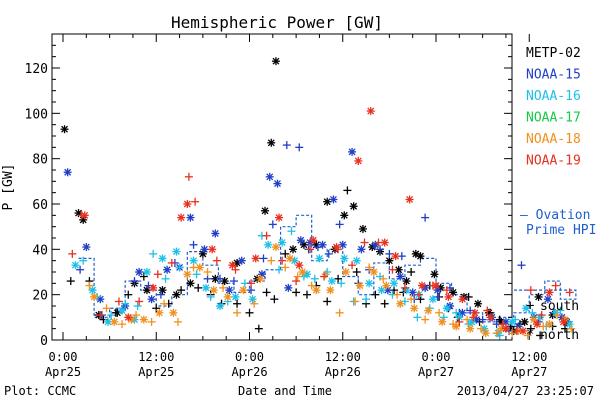 The height and width of the screenshot is (404, 600). What do you see at coordinates (249, 372) in the screenshot?
I see `x-tick-label-date: Apr26` at bounding box center [249, 372].